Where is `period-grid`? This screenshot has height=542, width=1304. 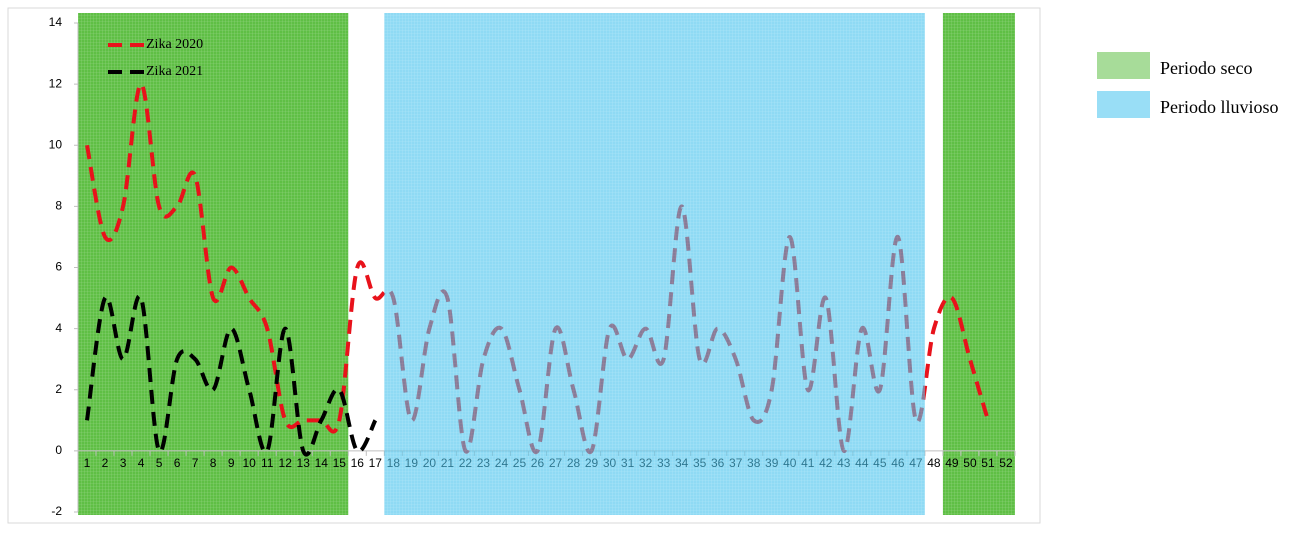
period-grid is located at coordinates (978, 264).